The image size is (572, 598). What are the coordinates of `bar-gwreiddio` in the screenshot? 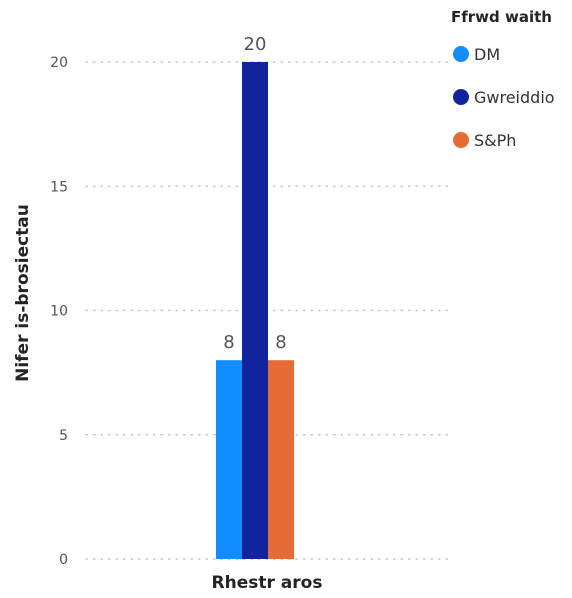 It's located at (255, 310).